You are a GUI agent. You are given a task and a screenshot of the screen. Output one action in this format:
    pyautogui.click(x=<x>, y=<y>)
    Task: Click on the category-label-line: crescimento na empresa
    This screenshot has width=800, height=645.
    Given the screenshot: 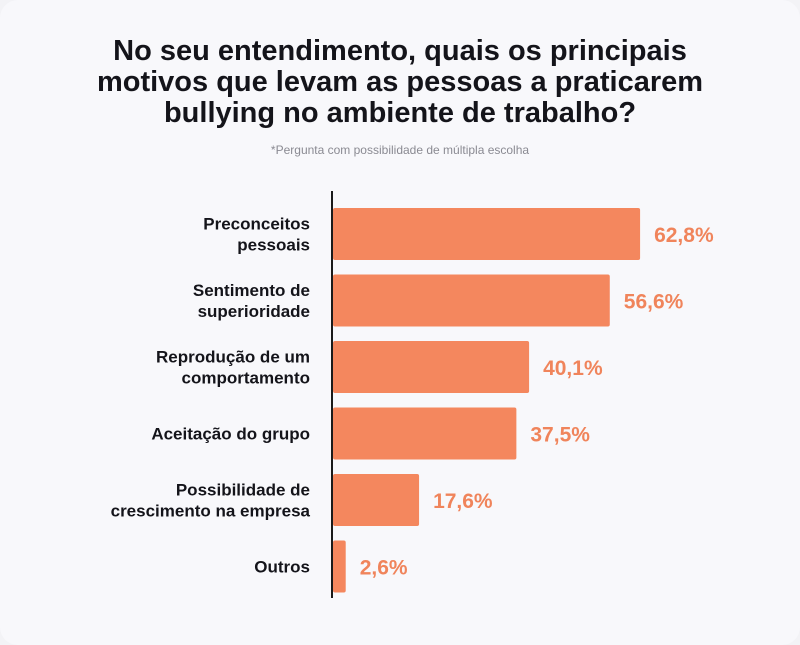 What is the action you would take?
    pyautogui.click(x=211, y=511)
    